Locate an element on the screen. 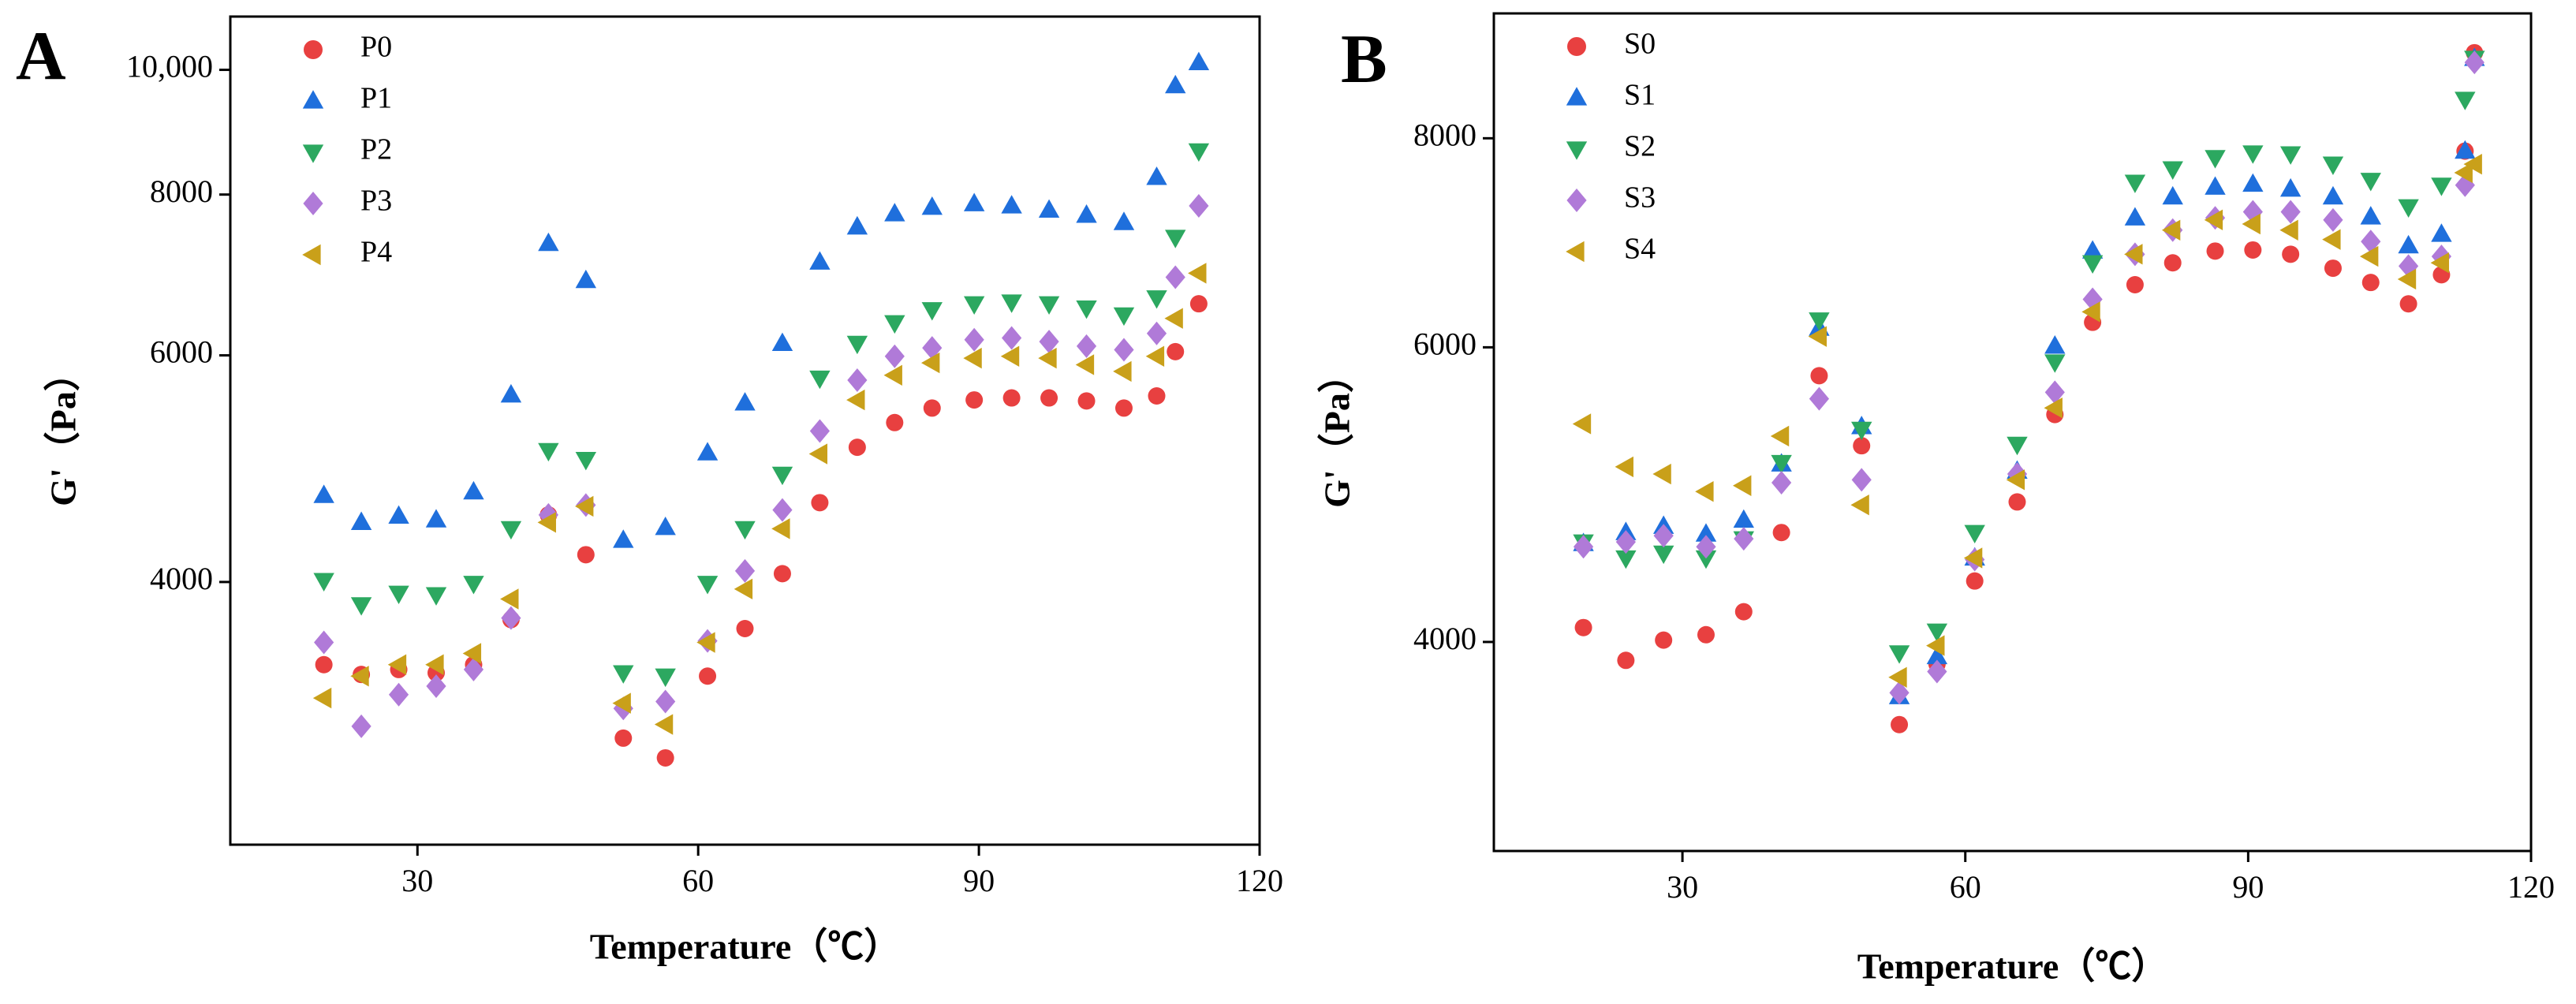 Image resolution: width=2576 pixels, height=1004 pixels. legend-label: P0 is located at coordinates (376, 47).